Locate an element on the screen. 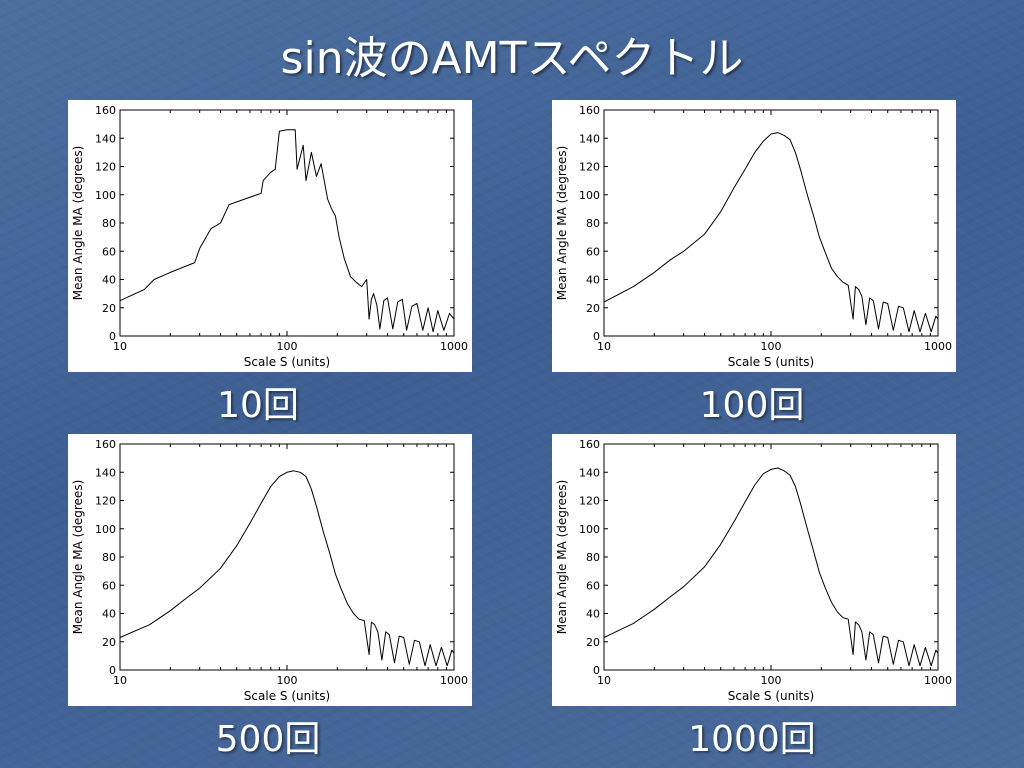 The height and width of the screenshot is (768, 1024). chart-caption-1: 10回 is located at coordinates (258, 405).